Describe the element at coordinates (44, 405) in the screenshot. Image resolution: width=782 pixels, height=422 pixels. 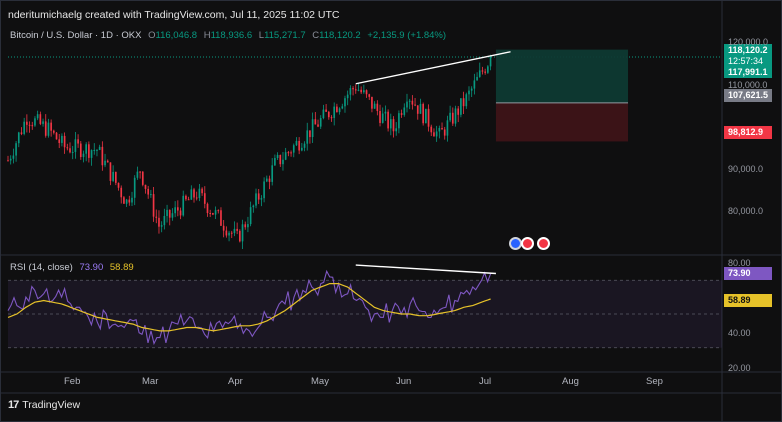
I see `footer-branding: 17 TradingView` at that location.